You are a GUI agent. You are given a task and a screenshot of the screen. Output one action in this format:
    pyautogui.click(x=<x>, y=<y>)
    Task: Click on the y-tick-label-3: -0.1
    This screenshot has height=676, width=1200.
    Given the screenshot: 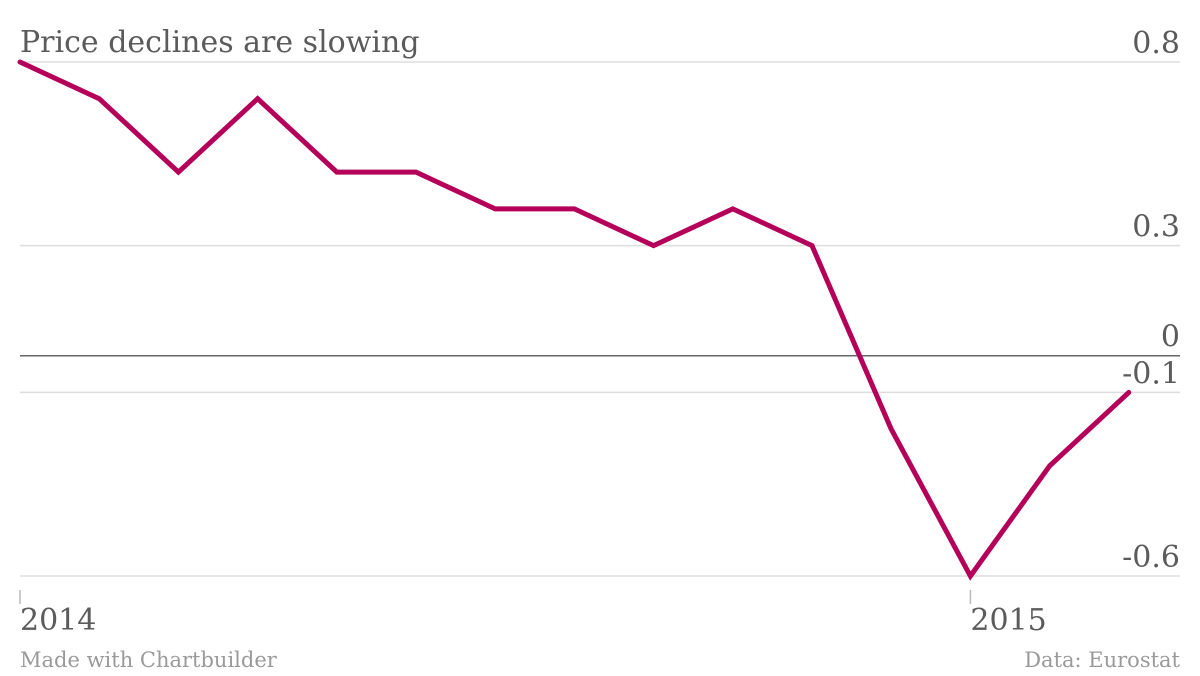 What is the action you would take?
    pyautogui.click(x=1151, y=373)
    